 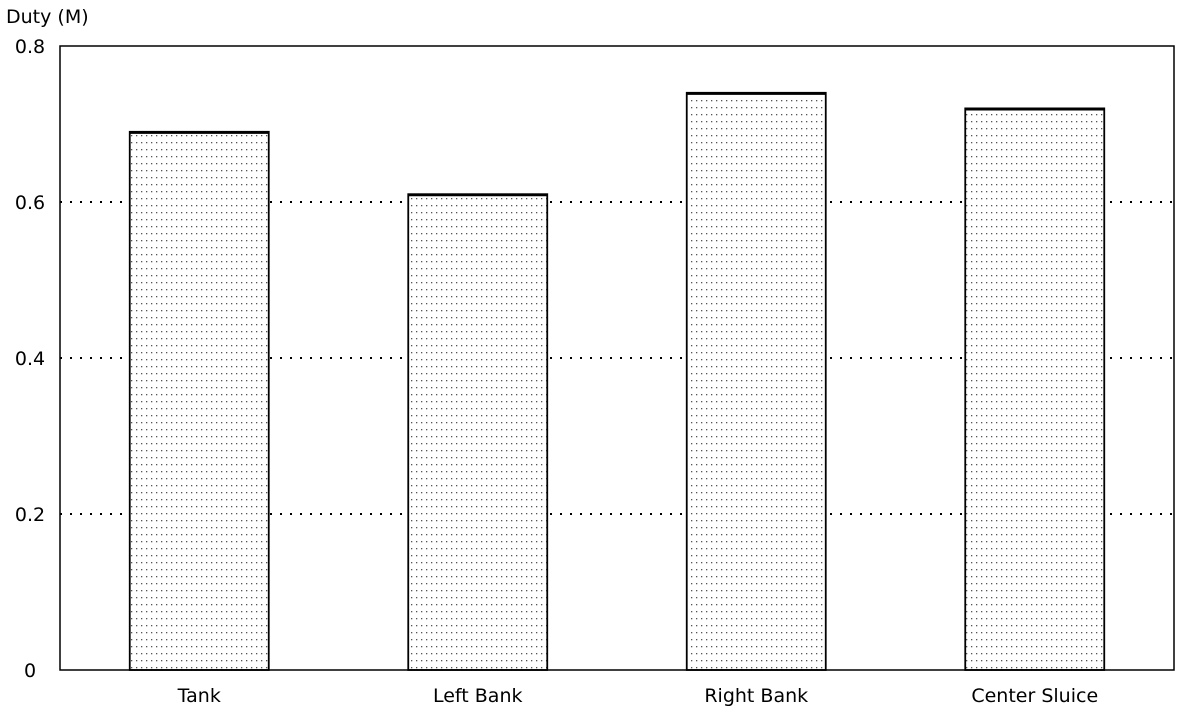 I want to click on y-tick-label: 0.6, so click(x=30, y=203).